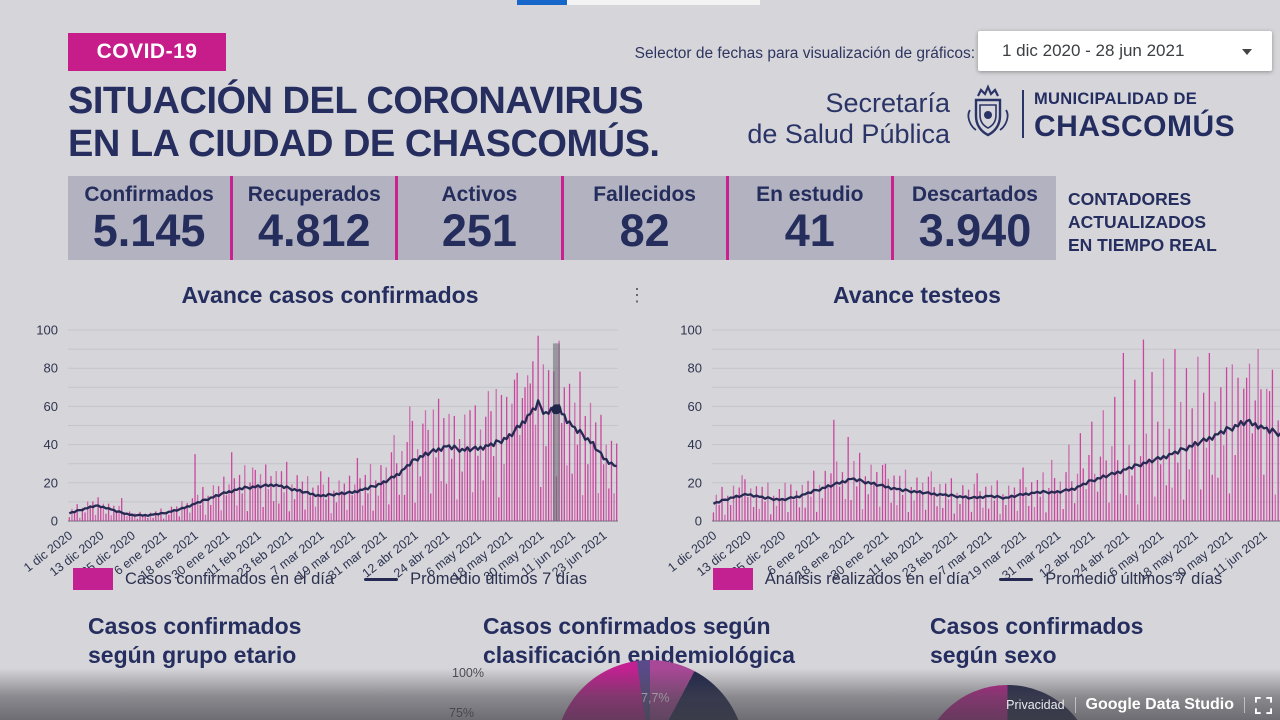 This screenshot has height=720, width=1280. Describe the element at coordinates (1135, 126) in the screenshot. I see `municipality-line2: CHASCOMÚS` at that location.